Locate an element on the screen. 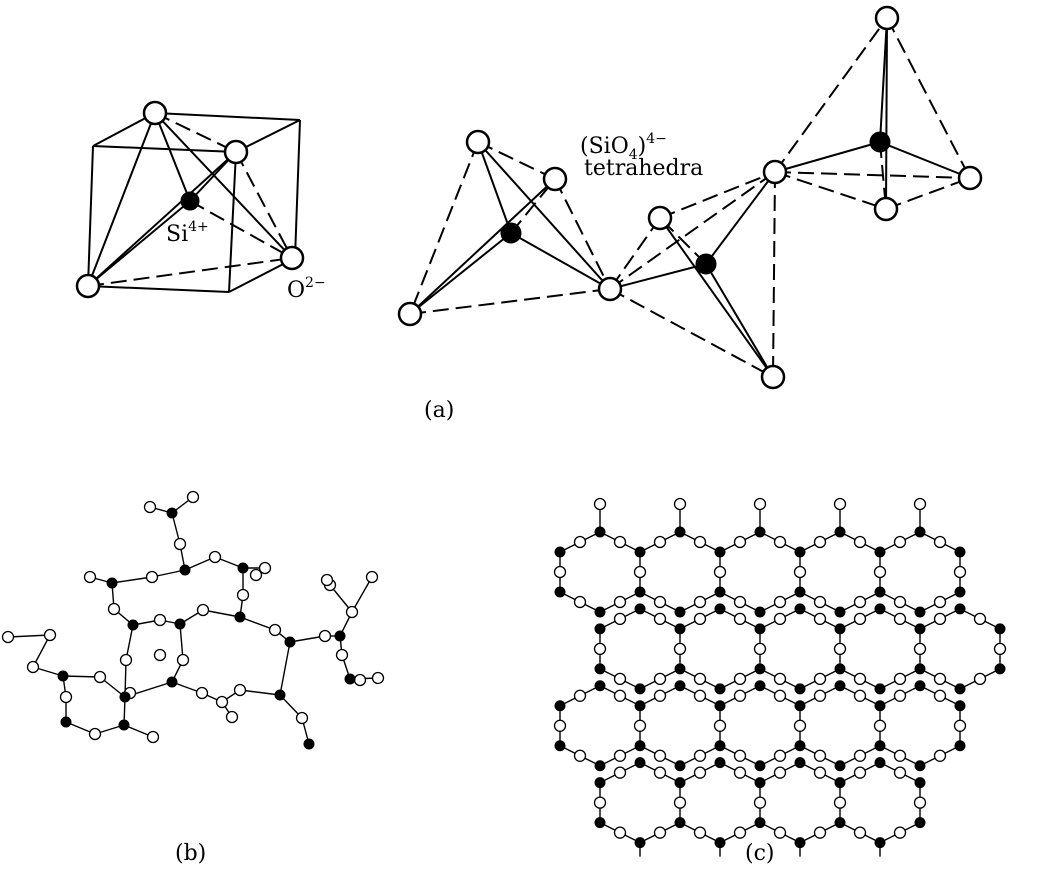 This screenshot has height=870, width=1038. tetrahedra-formula-label: (SiO4)4− is located at coordinates (623, 147).